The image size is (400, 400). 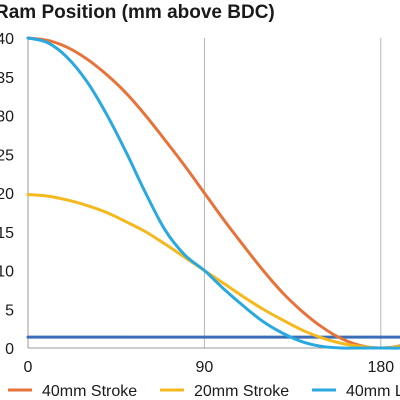 What do you see at coordinates (7, 272) in the screenshot?
I see `y-tick-label: 10` at bounding box center [7, 272].